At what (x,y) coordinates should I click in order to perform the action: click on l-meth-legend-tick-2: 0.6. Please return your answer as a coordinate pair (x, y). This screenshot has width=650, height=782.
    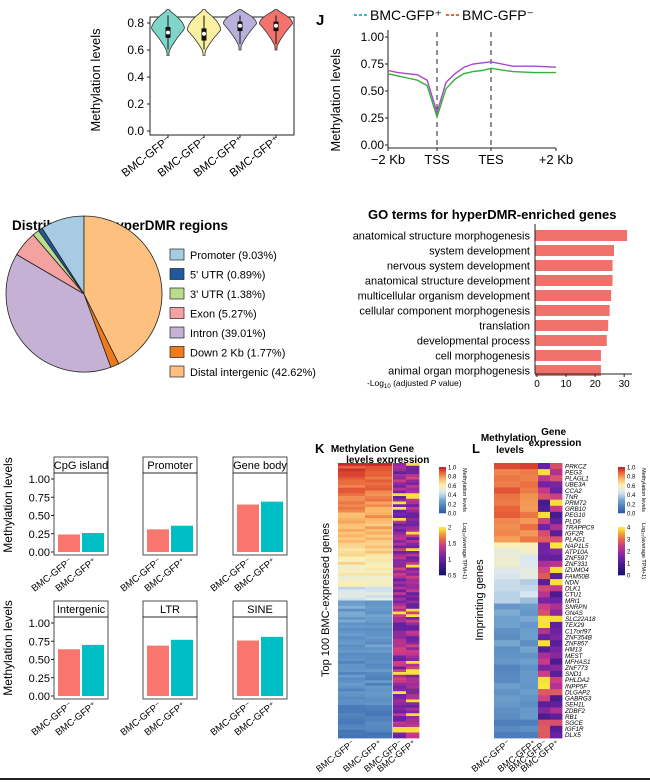
    Looking at the image, I should click on (631, 487).